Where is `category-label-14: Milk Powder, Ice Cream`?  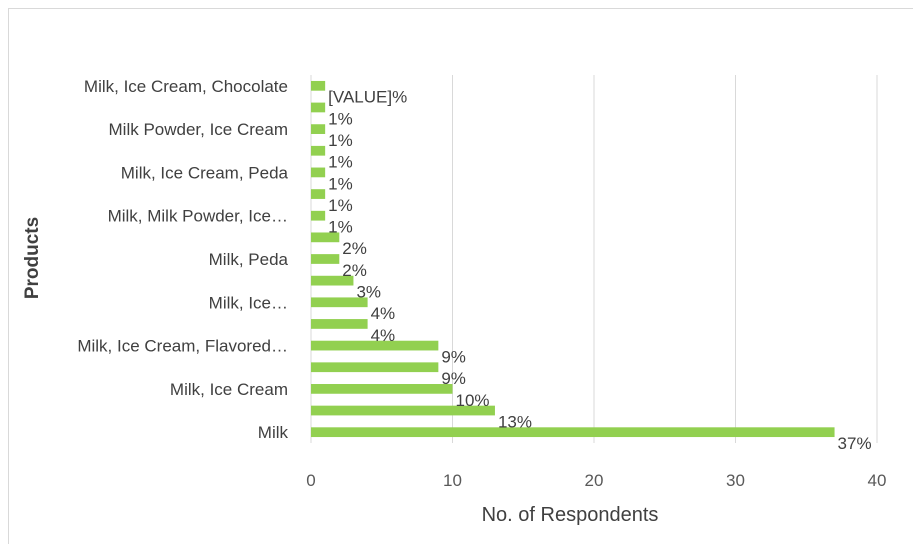
category-label-14: Milk Powder, Ice Cream is located at coordinates (199, 129).